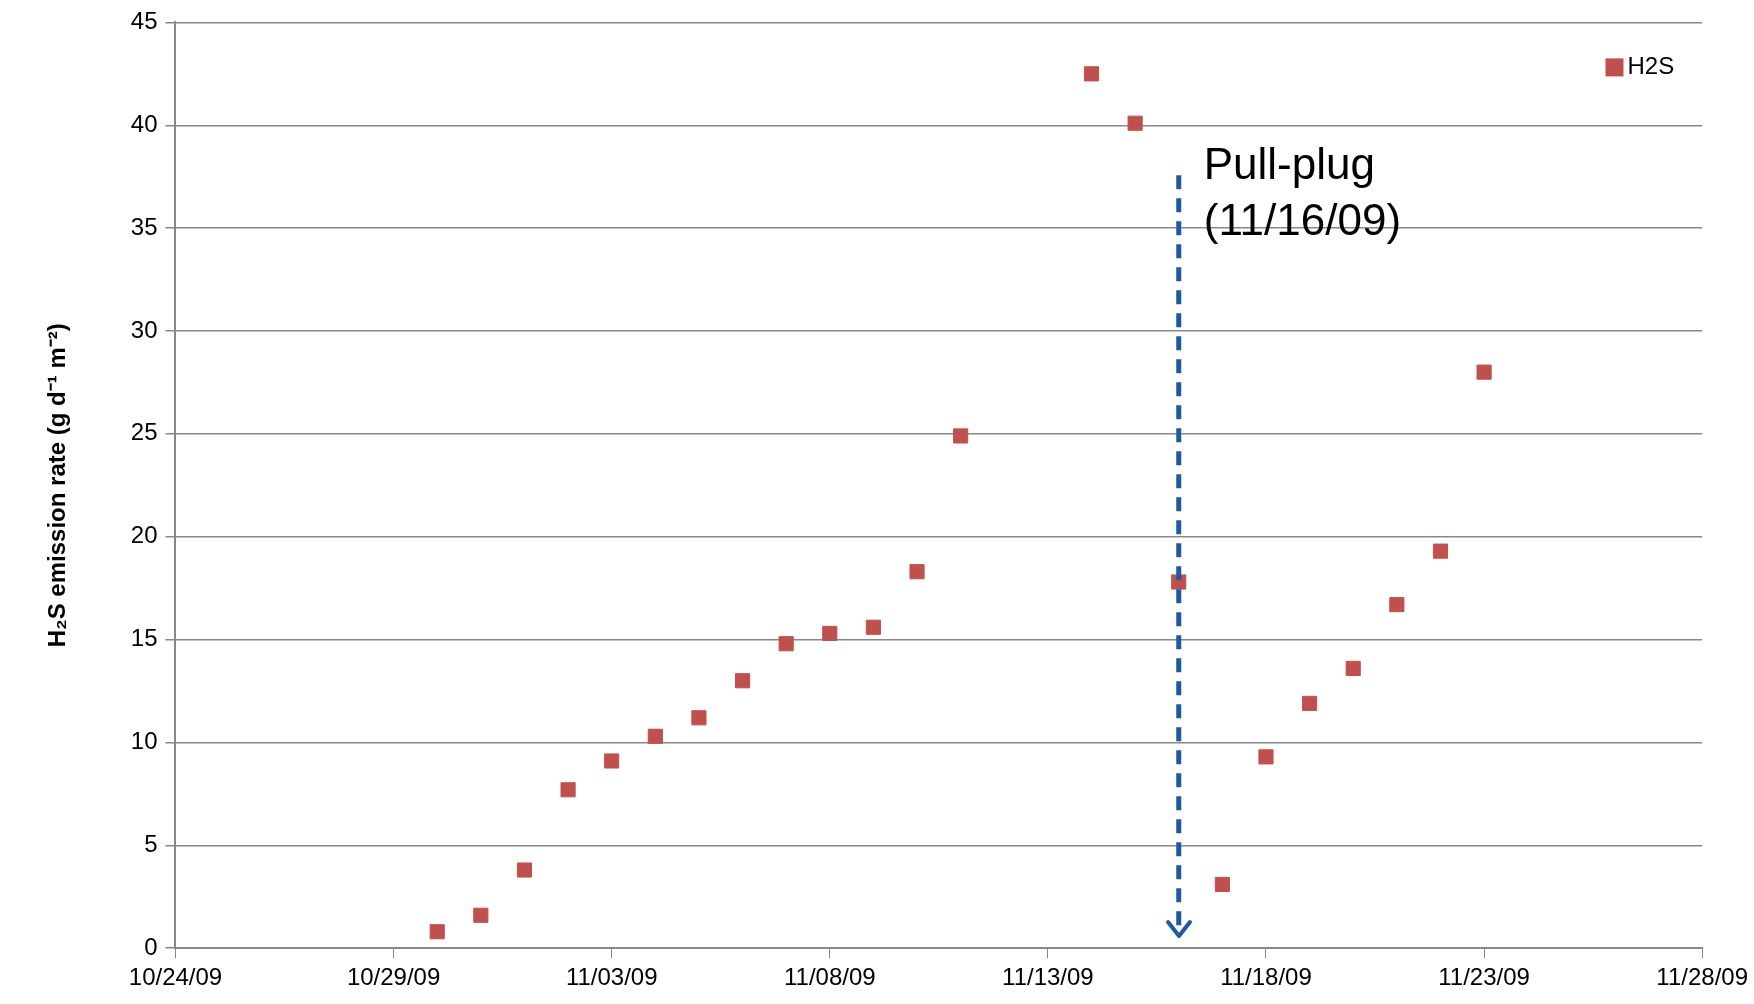 The image size is (1754, 1004). I want to click on x-tick-label: 11/28/09, so click(1702, 977).